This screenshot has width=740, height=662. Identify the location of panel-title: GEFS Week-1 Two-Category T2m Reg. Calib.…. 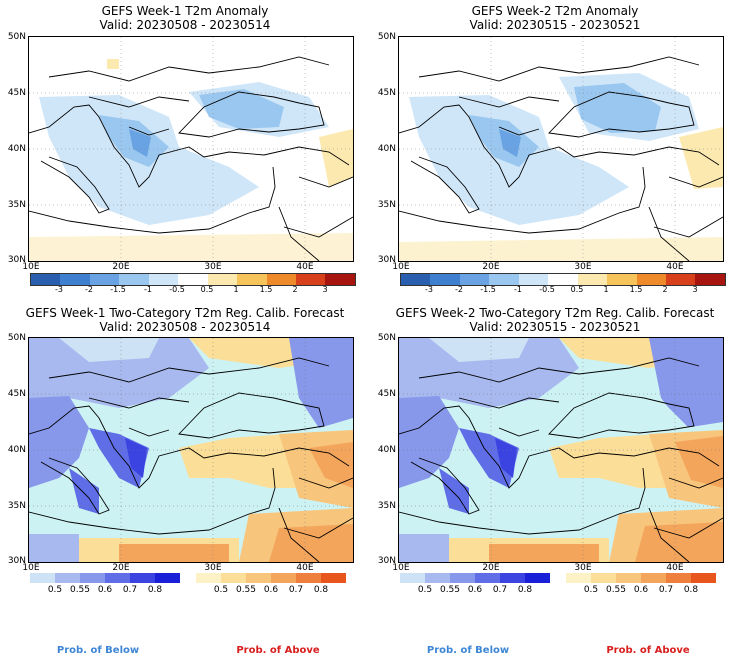
(185, 313).